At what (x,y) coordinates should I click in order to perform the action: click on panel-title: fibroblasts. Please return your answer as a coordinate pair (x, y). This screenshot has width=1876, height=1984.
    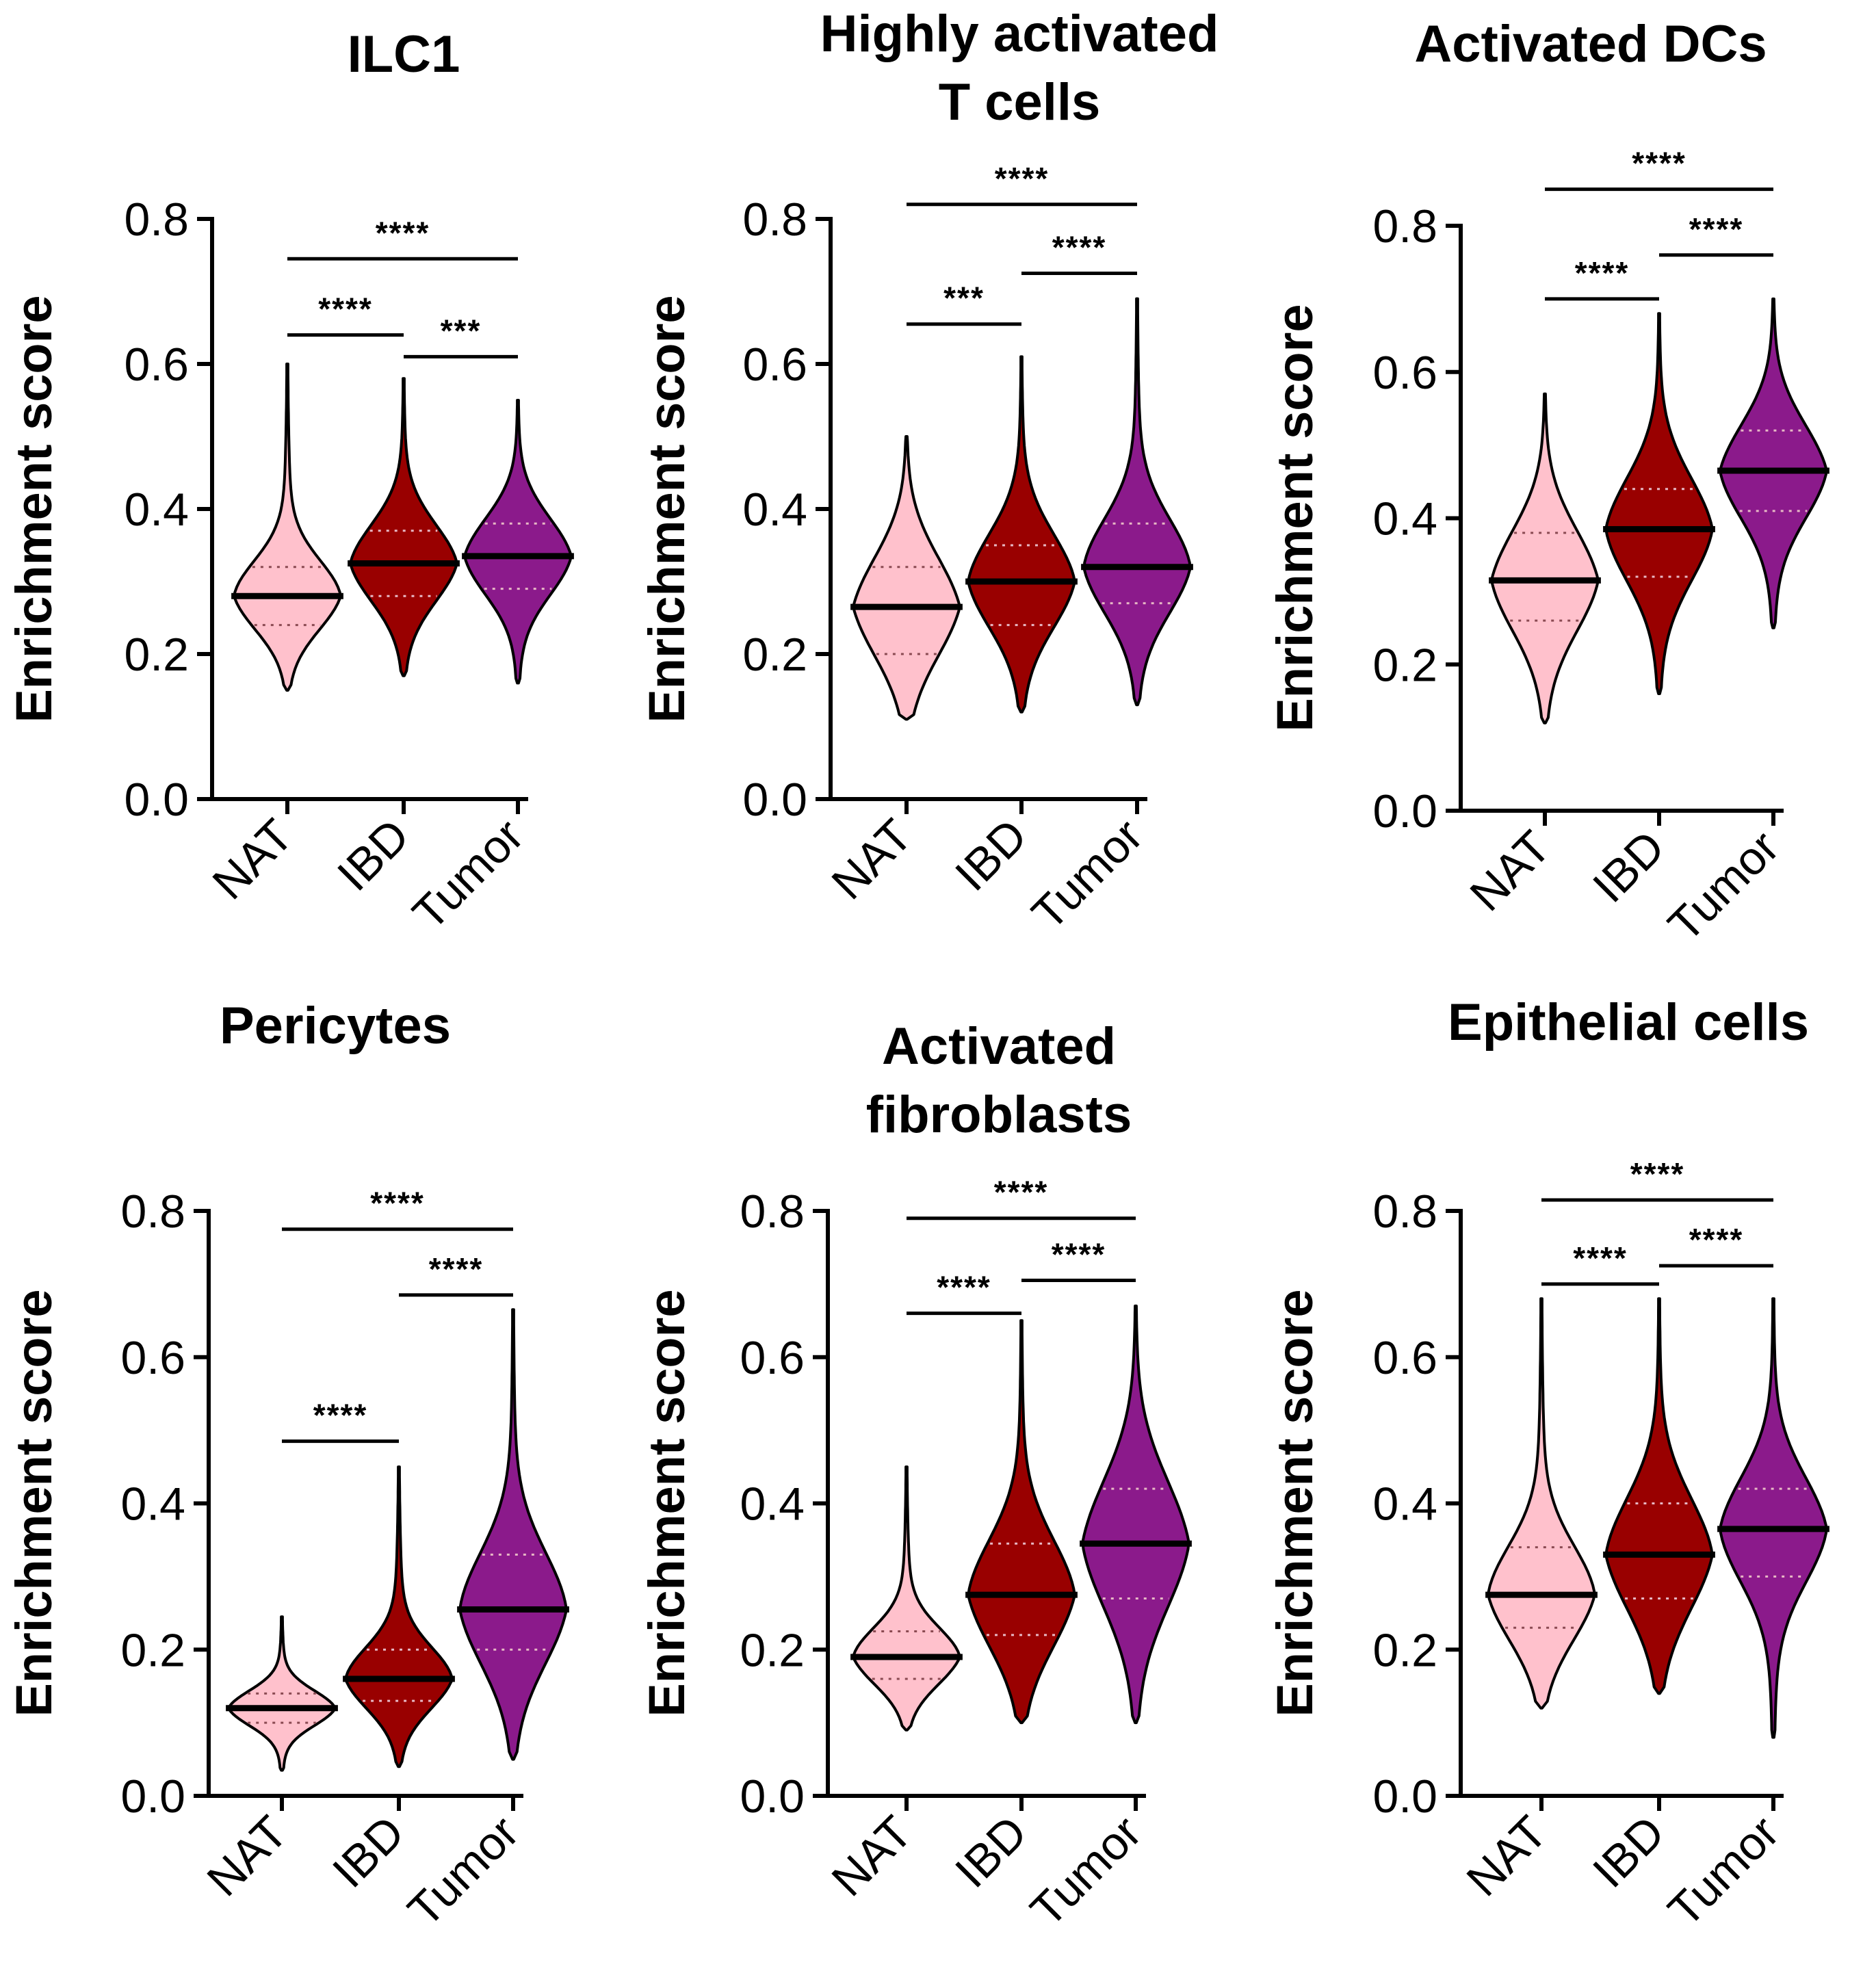
    Looking at the image, I should click on (999, 1115).